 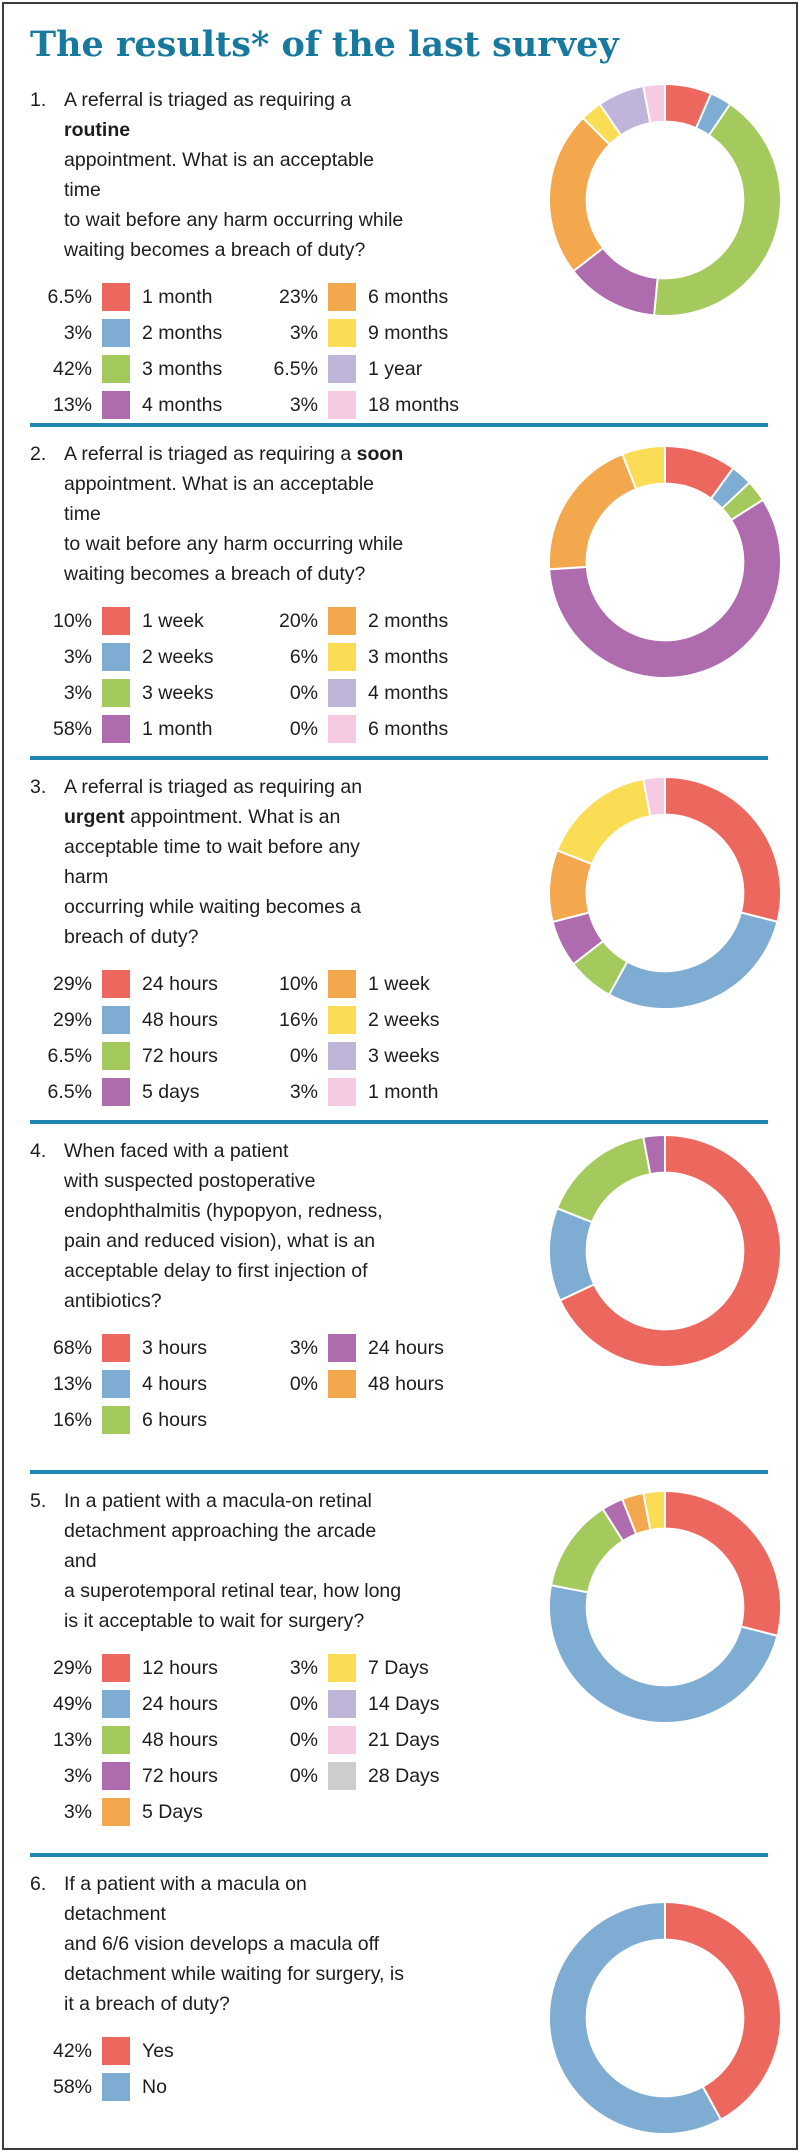 I want to click on legend-label: 2 weeks, so click(x=404, y=1019).